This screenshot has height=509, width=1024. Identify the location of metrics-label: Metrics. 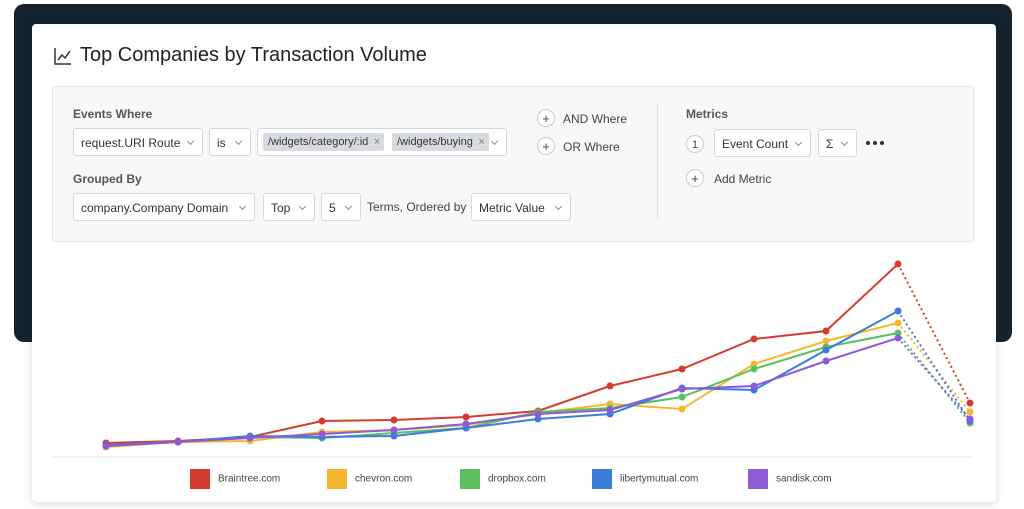
(707, 114).